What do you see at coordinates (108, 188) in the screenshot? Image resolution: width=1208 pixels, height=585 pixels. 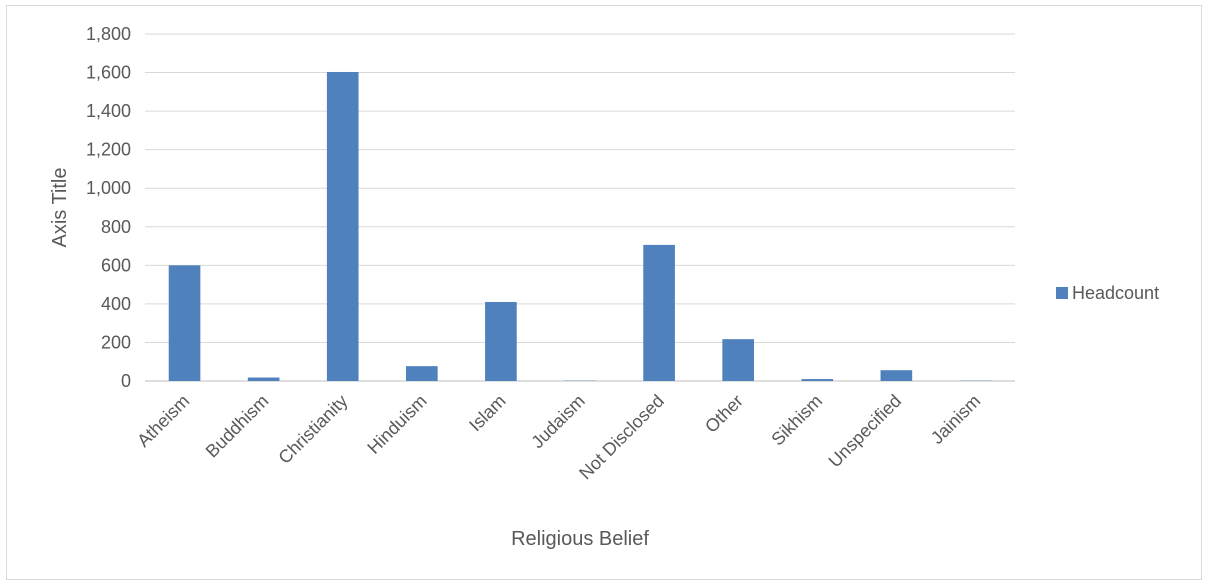 I see `y-tick-label: 1,000` at bounding box center [108, 188].